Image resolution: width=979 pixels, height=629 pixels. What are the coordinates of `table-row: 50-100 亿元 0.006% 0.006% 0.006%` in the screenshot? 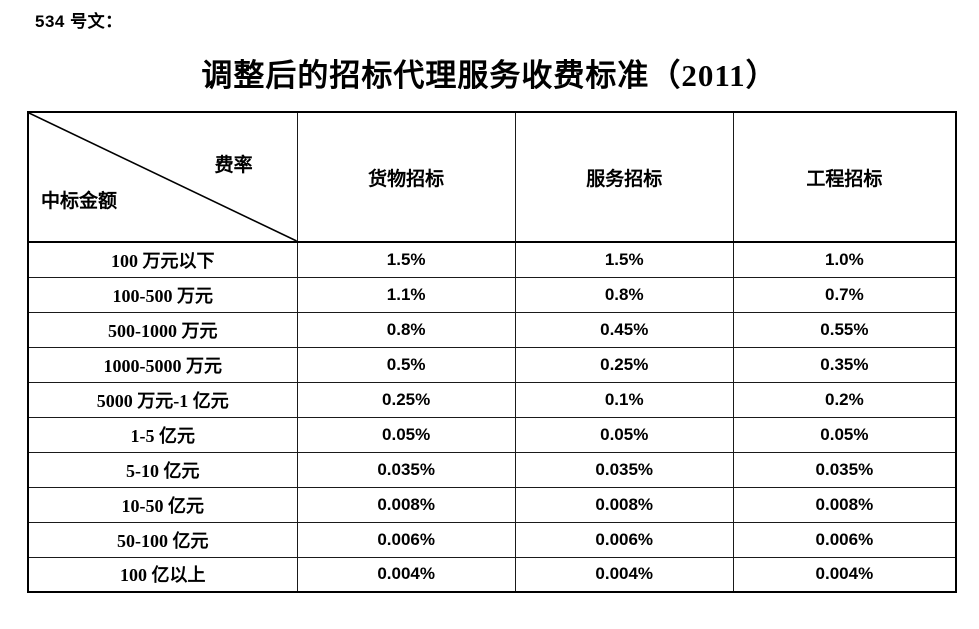 It's located at (492, 539).